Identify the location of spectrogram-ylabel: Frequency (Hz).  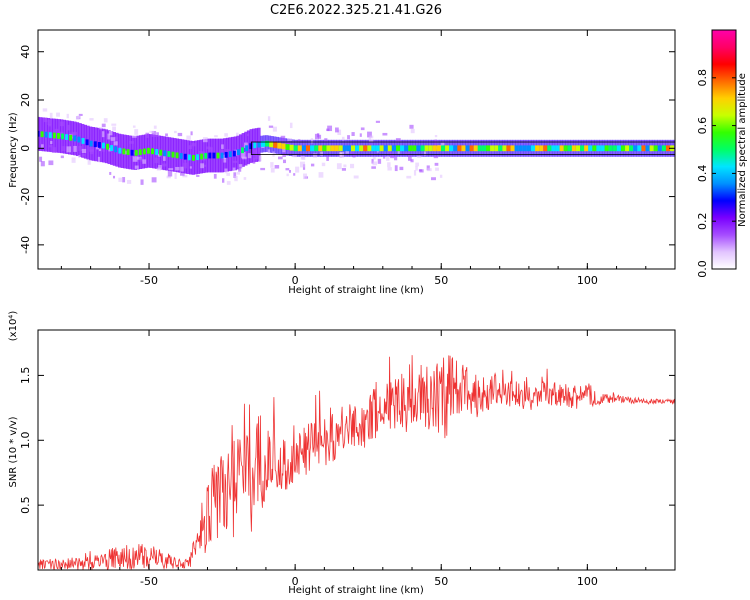
(13, 150).